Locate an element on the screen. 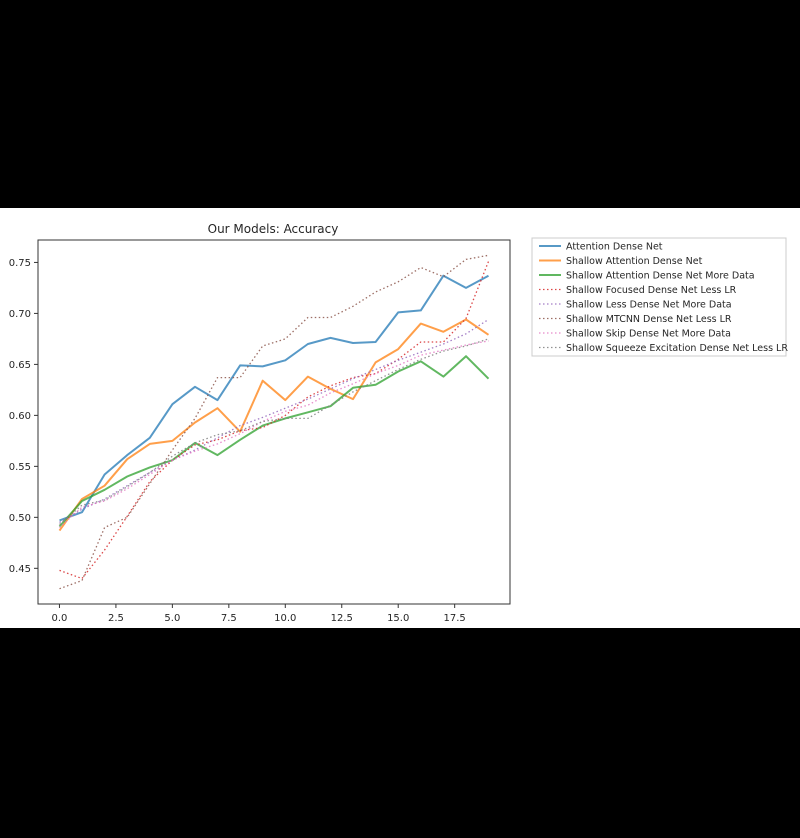  x-axis: 0.0 2.5 5.0 7.5 10.0 12.5 15.0 17.5 is located at coordinates (259, 614).